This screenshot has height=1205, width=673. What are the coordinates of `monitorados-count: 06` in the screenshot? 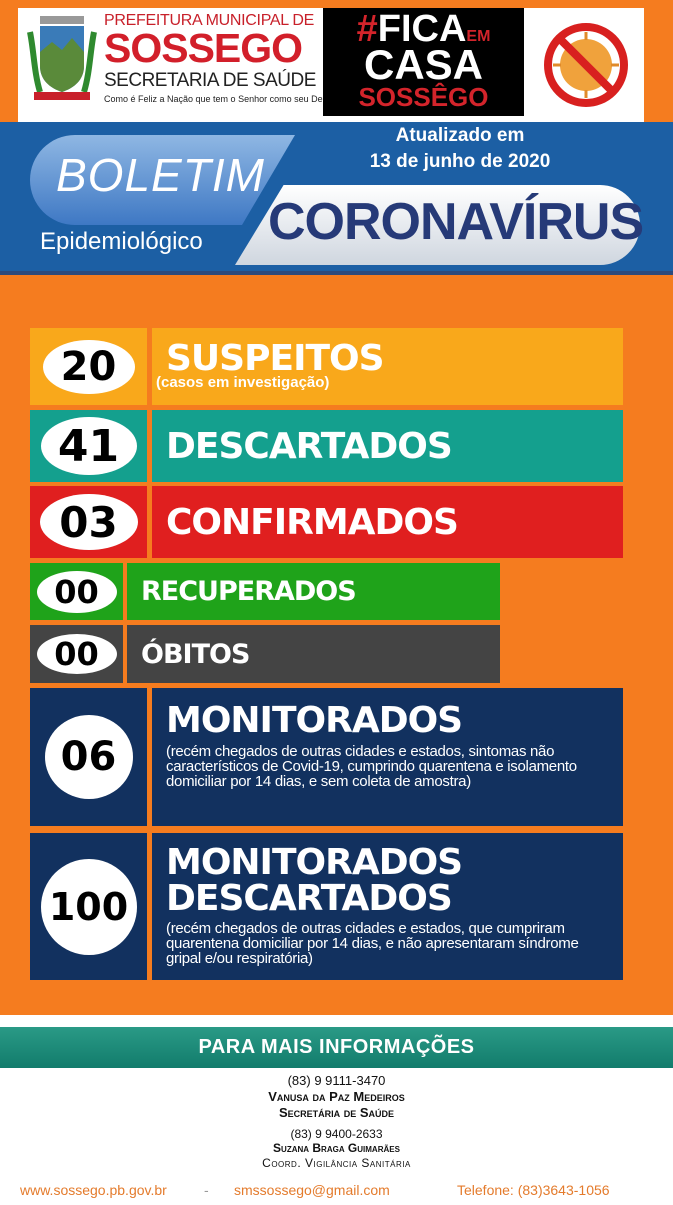 It's located at (88, 757).